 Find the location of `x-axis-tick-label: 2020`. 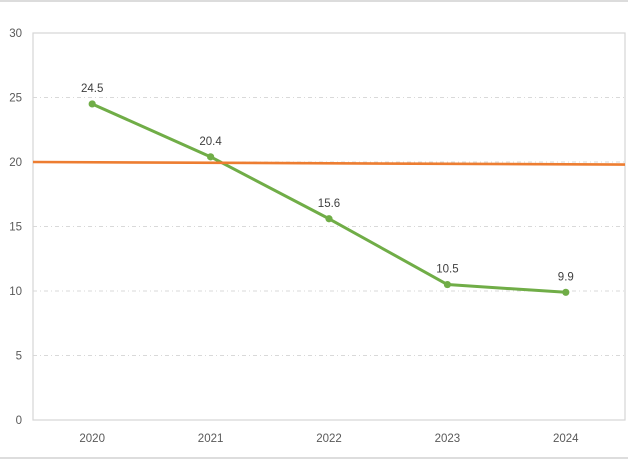

x-axis-tick-label: 2020 is located at coordinates (92, 439).